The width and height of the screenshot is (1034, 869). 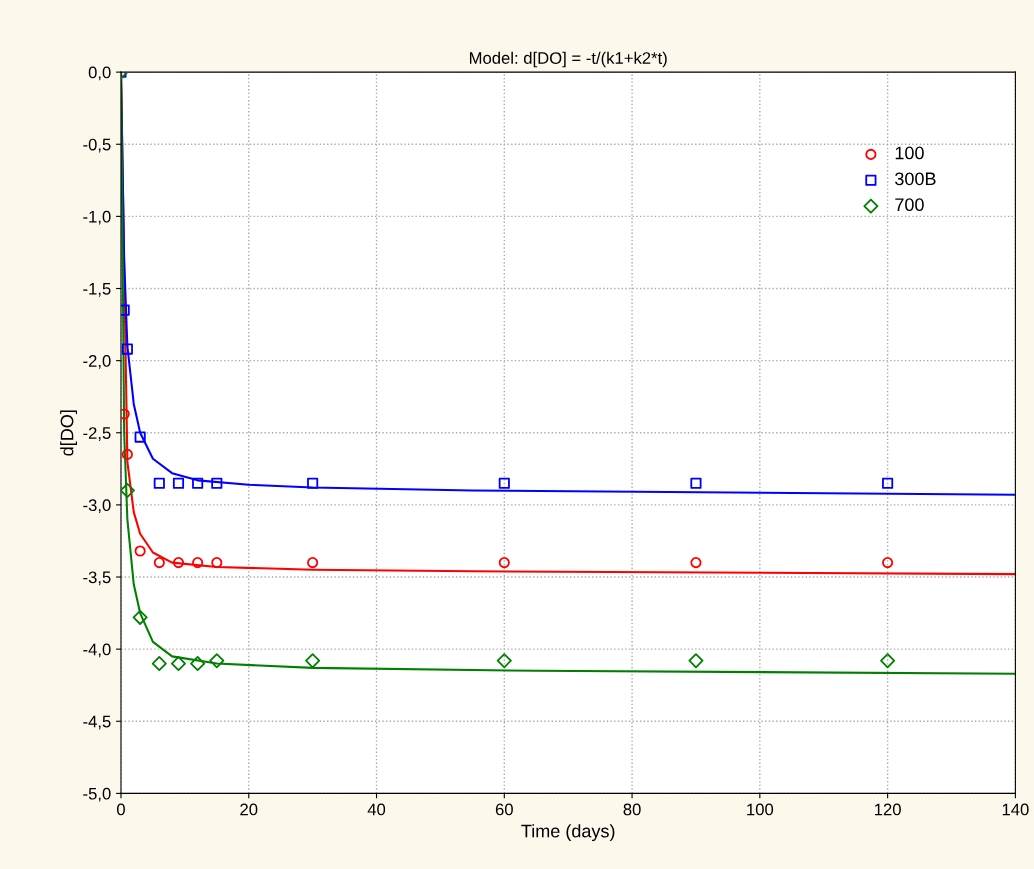 I want to click on y-tick-label: -2,5, so click(x=97, y=434).